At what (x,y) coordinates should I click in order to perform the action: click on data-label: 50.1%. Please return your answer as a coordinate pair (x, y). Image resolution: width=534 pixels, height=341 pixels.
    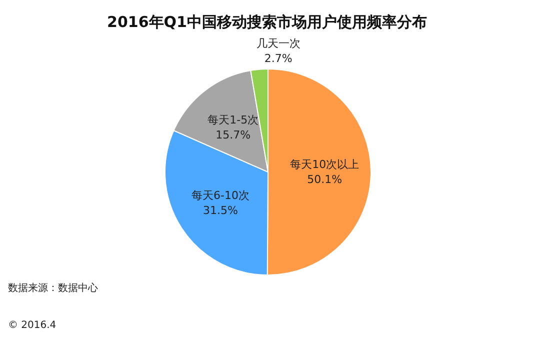
    Looking at the image, I should click on (324, 179).